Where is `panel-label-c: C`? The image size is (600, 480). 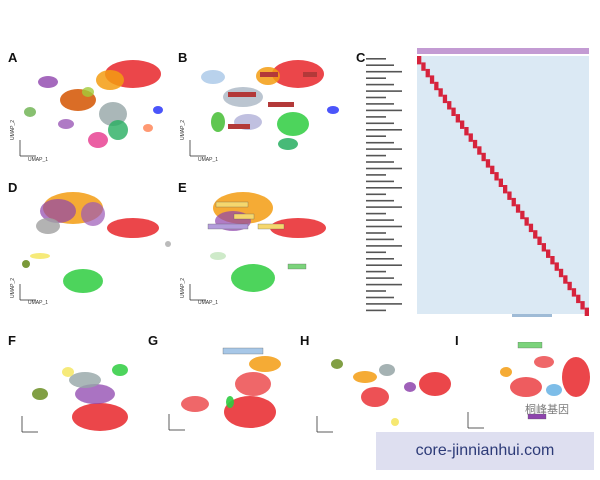
panel-label-c: C is located at coordinates (361, 57).